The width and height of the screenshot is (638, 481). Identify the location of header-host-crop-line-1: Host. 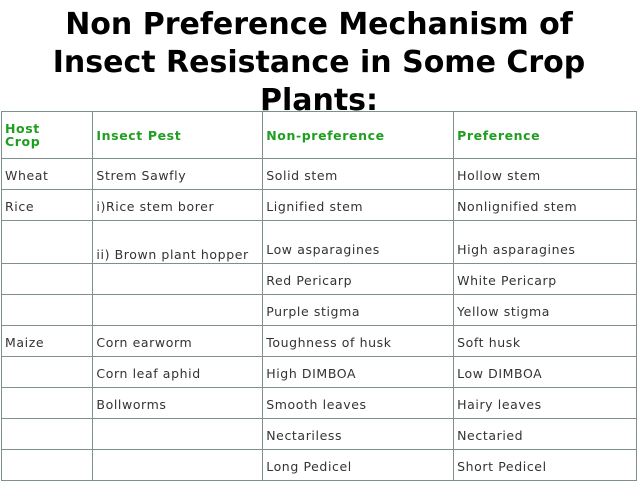
(22, 128).